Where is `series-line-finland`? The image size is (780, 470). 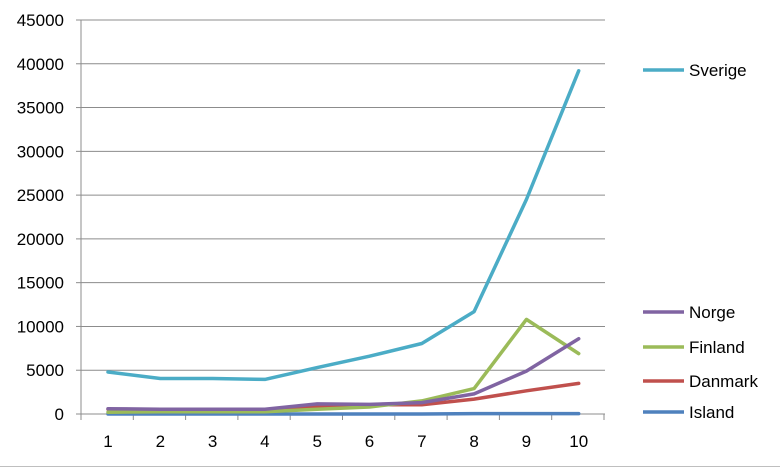
series-line-finland is located at coordinates (343, 365).